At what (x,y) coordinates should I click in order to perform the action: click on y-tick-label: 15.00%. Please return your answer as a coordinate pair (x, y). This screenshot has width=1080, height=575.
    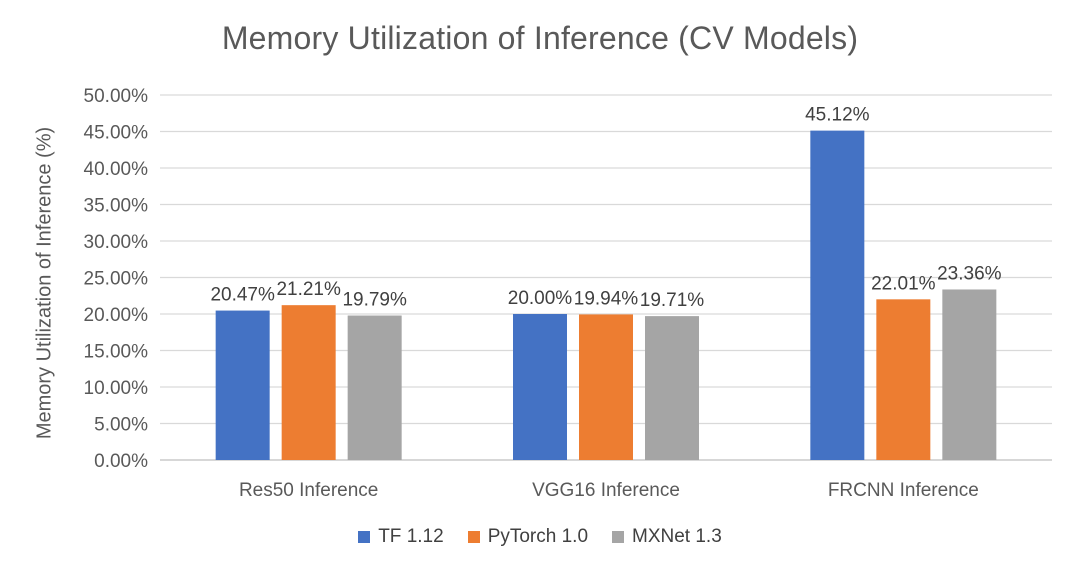
    Looking at the image, I should click on (116, 352).